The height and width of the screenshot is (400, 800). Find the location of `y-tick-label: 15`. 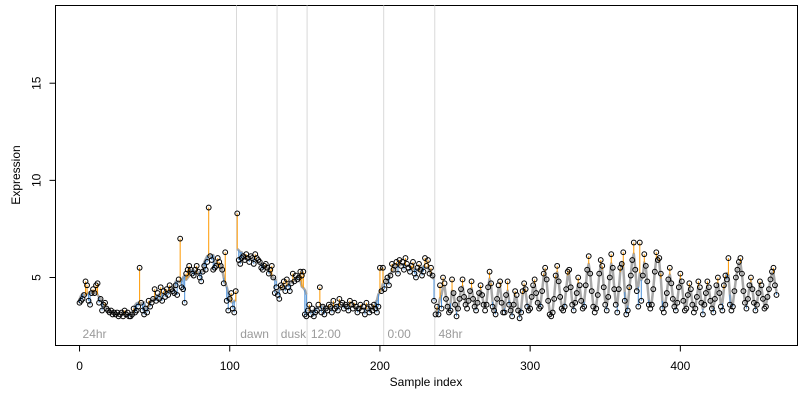

y-tick-label: 15 is located at coordinates (37, 83).